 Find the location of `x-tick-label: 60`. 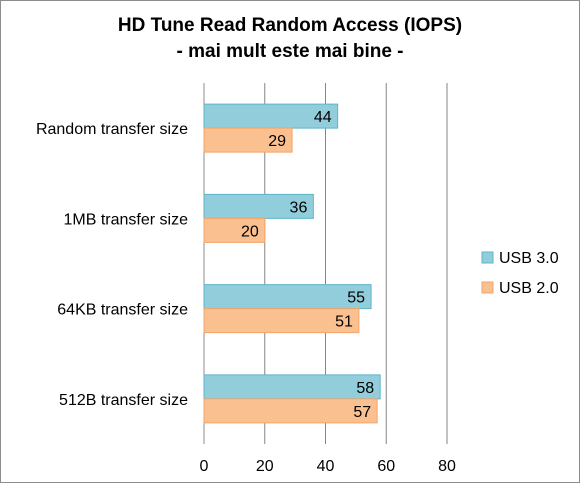

x-tick-label: 60 is located at coordinates (386, 466).